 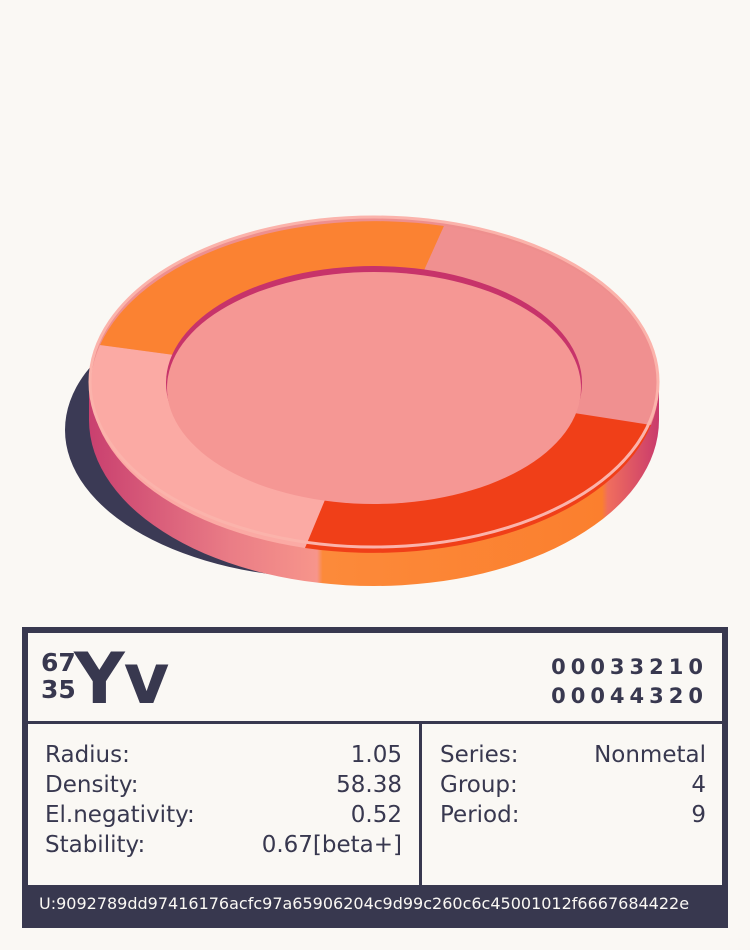 I want to click on class-row-group: Group: 4, so click(x=573, y=787).